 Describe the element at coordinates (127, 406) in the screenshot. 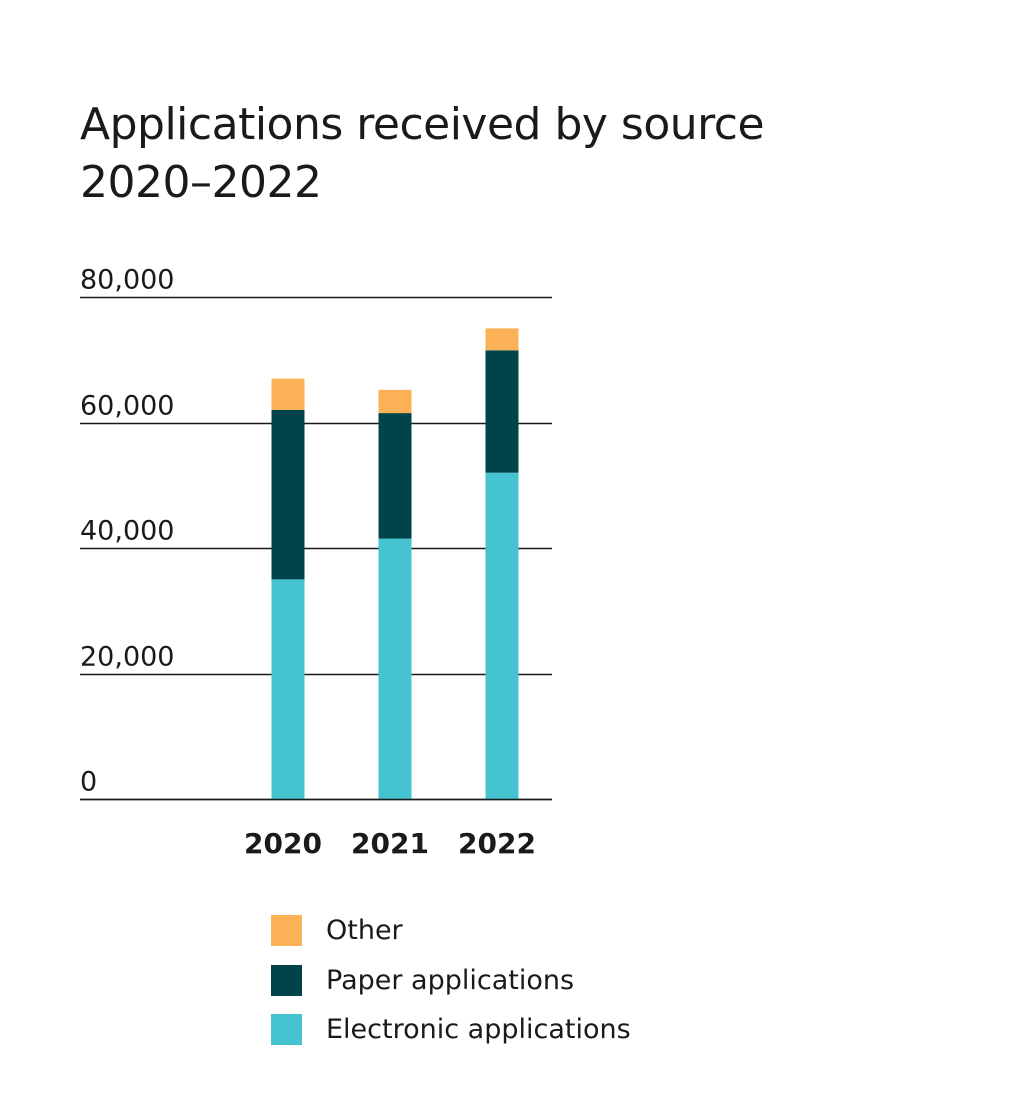

I see `y-tick-label: 60,000` at that location.